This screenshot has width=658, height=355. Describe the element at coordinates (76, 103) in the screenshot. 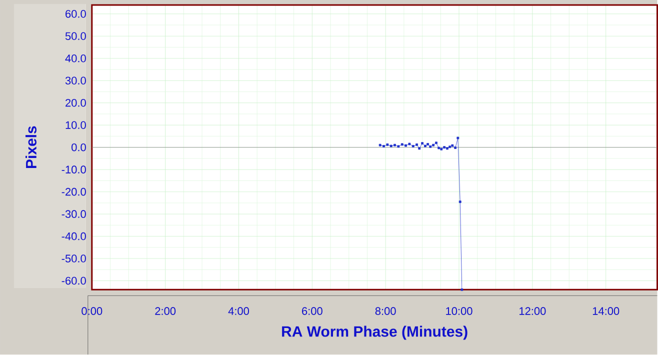

I see `y-tick-label: 20.0` at that location.